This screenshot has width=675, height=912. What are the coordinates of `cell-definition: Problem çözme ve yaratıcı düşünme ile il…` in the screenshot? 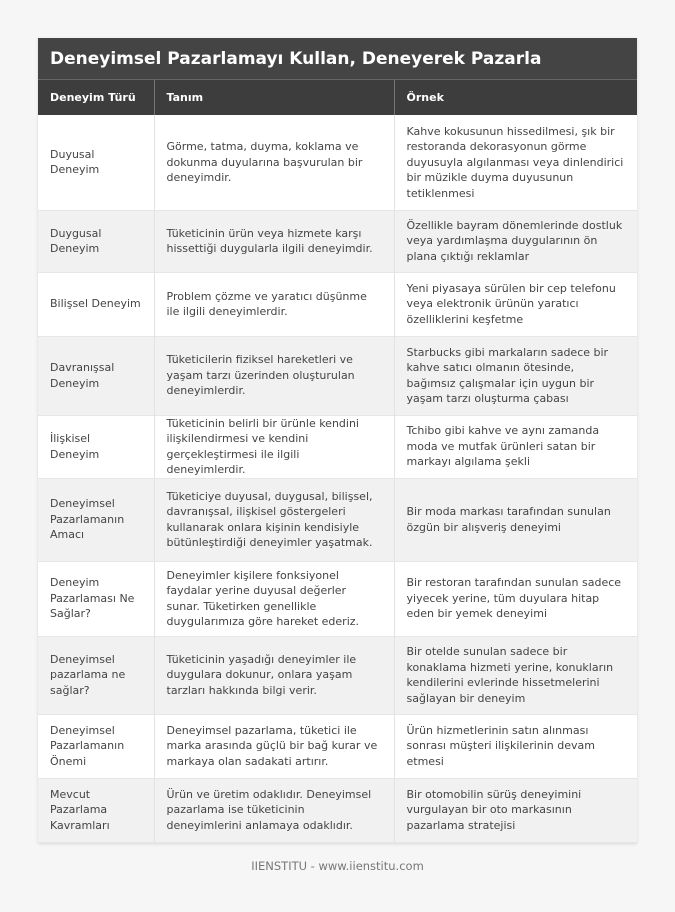 It's located at (274, 304).